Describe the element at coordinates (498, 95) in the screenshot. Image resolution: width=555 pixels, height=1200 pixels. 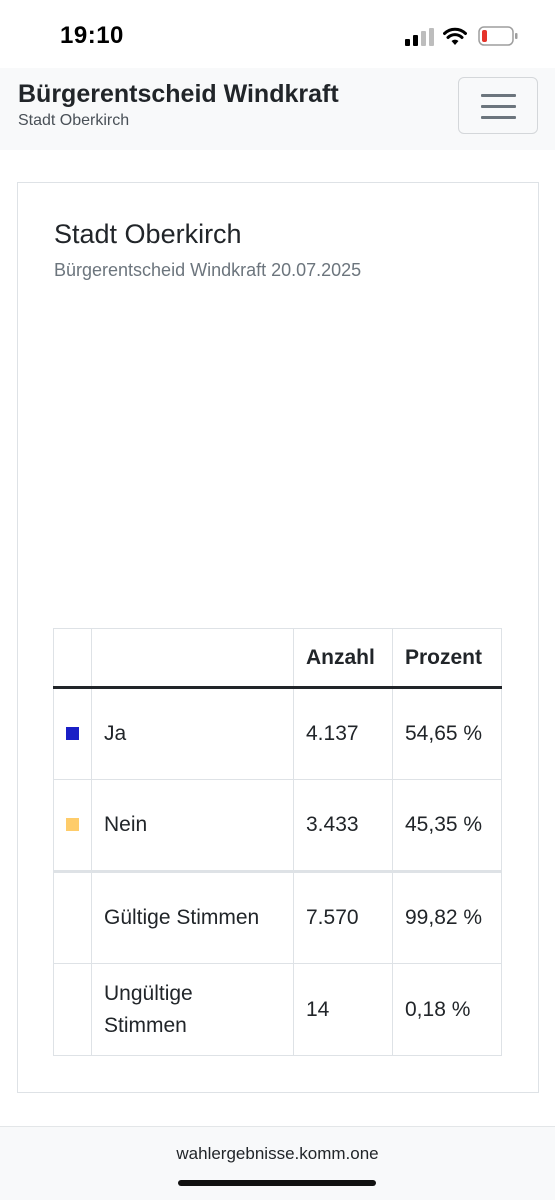
I see `hamburger-menu-icon` at that location.